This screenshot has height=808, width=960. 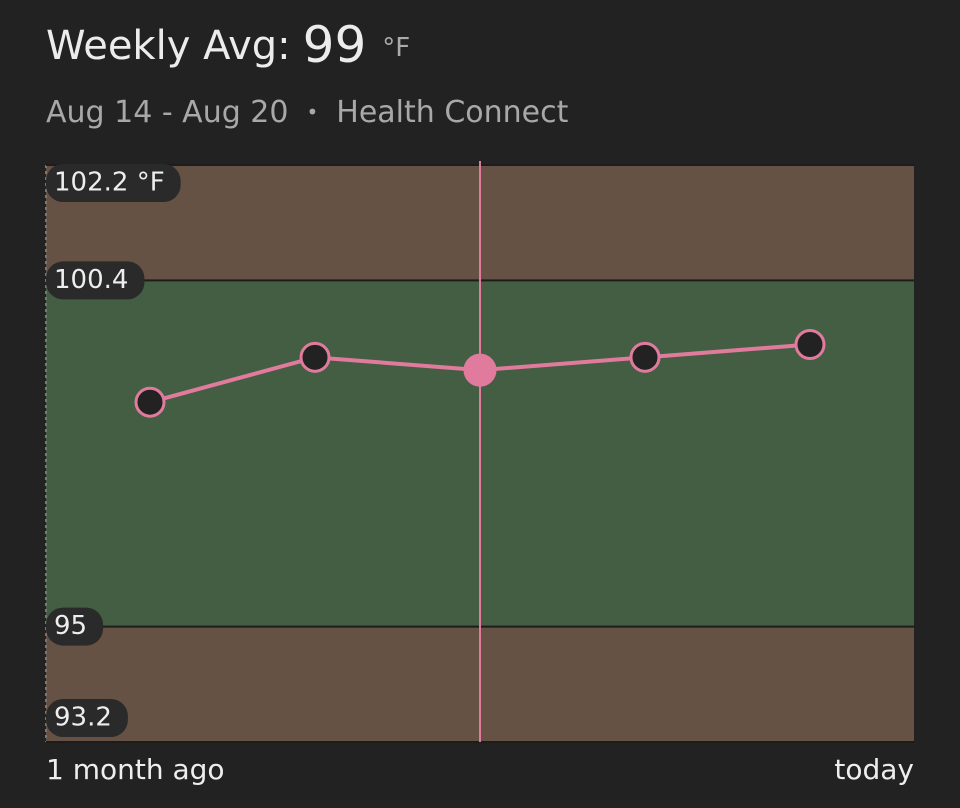 I want to click on y-tick: 102.2 °F, so click(x=113, y=183).